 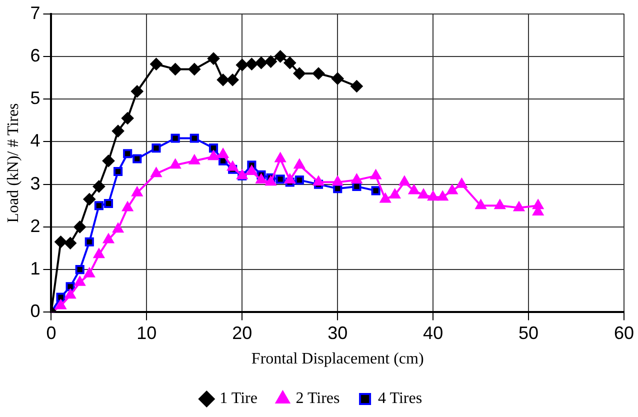 I want to click on y-tick-label: 2, so click(x=35, y=226).